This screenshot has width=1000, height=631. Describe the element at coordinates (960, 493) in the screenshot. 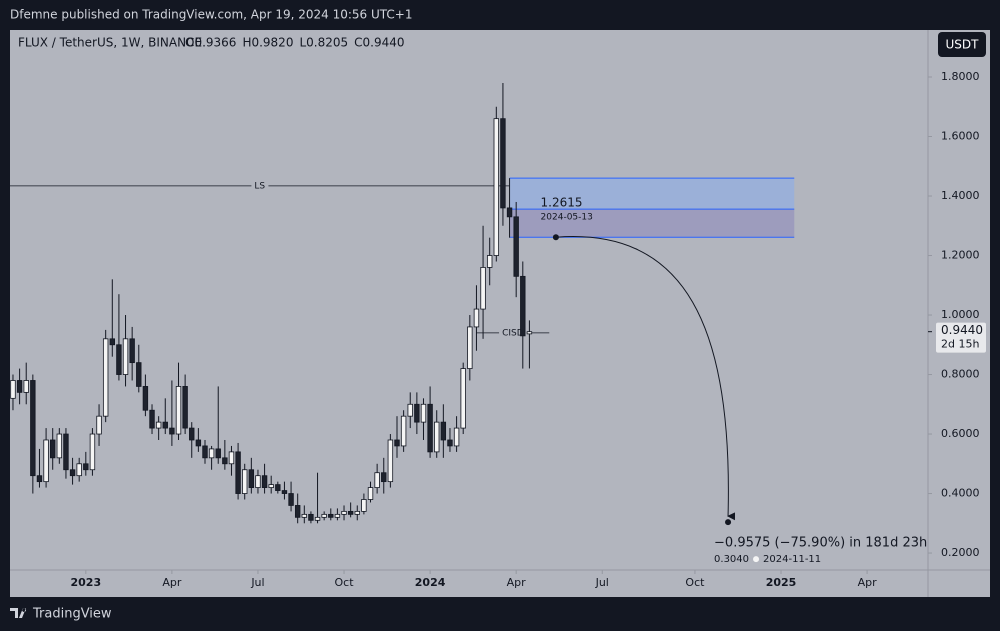

I see `y-tick-label: 0.4000` at that location.